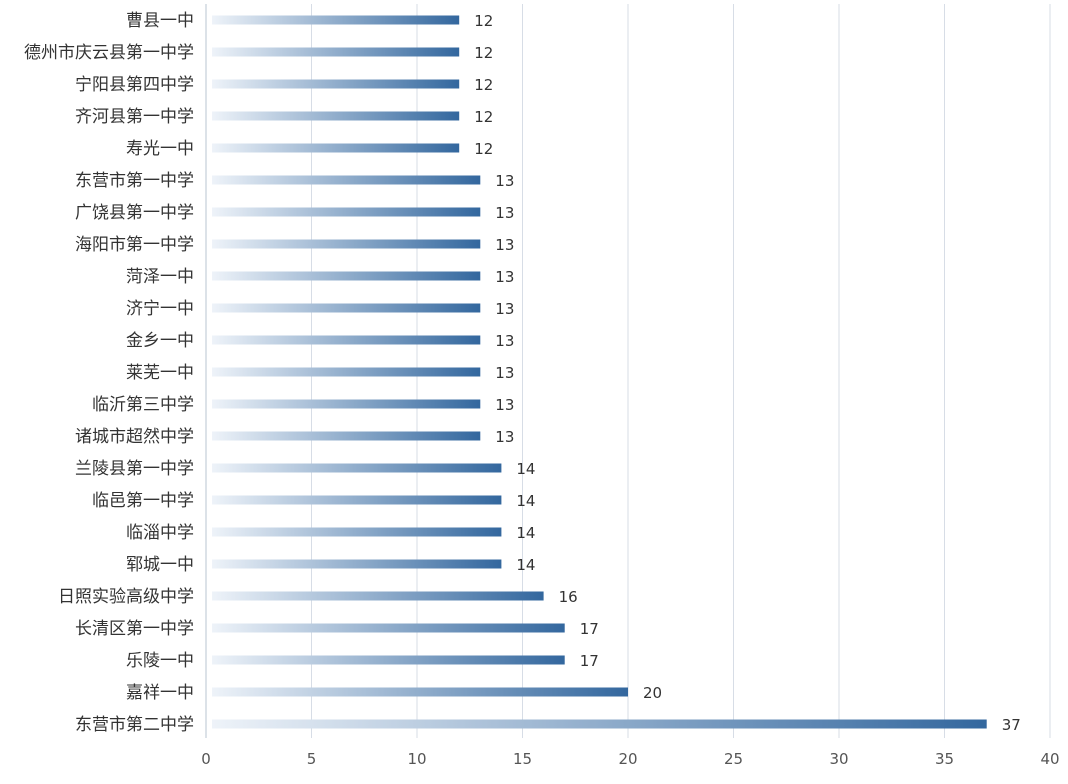 This screenshot has width=1068, height=784. I want to click on category-label: 临沂第三中学, so click(143, 405).